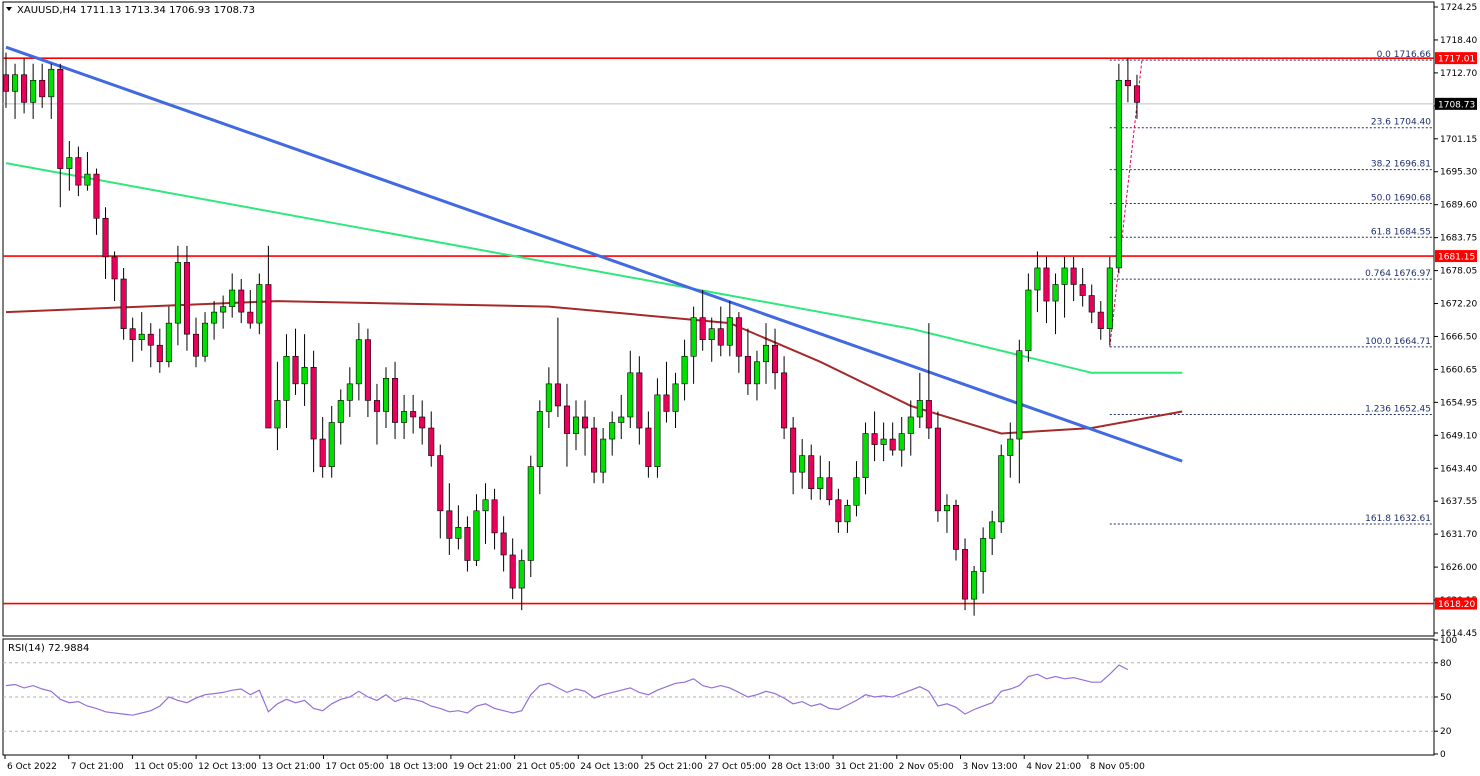 The width and height of the screenshot is (1480, 776). I want to click on price-tick-label: 1718.40, so click(1458, 41).